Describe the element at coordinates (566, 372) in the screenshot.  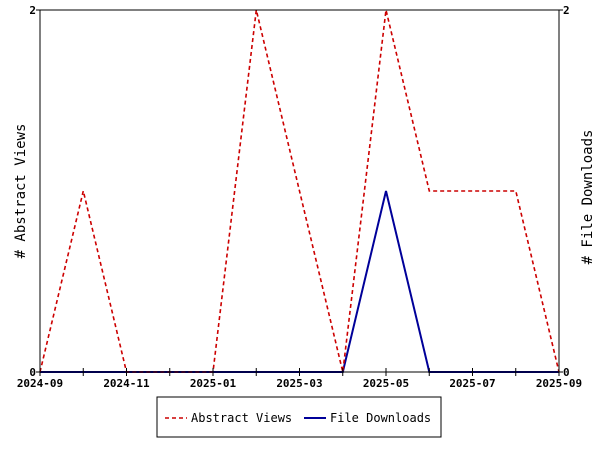
I see `y-tick-label-right: 0` at that location.